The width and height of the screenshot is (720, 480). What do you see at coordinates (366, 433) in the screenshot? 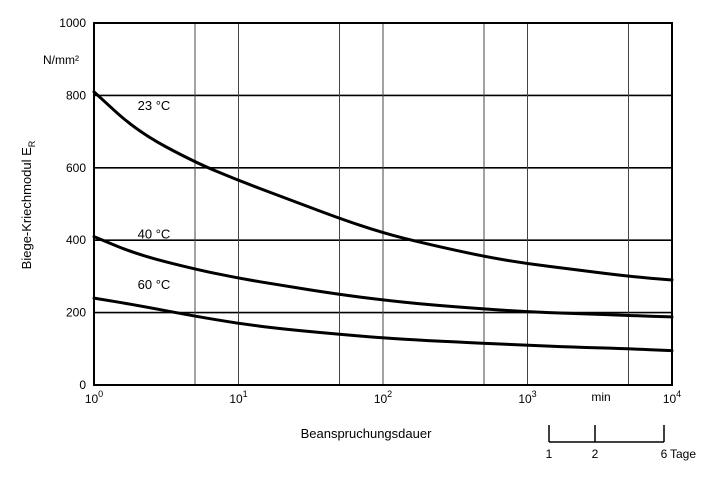
I see `x-axis-title: Beanspruchungsdauer` at bounding box center [366, 433].